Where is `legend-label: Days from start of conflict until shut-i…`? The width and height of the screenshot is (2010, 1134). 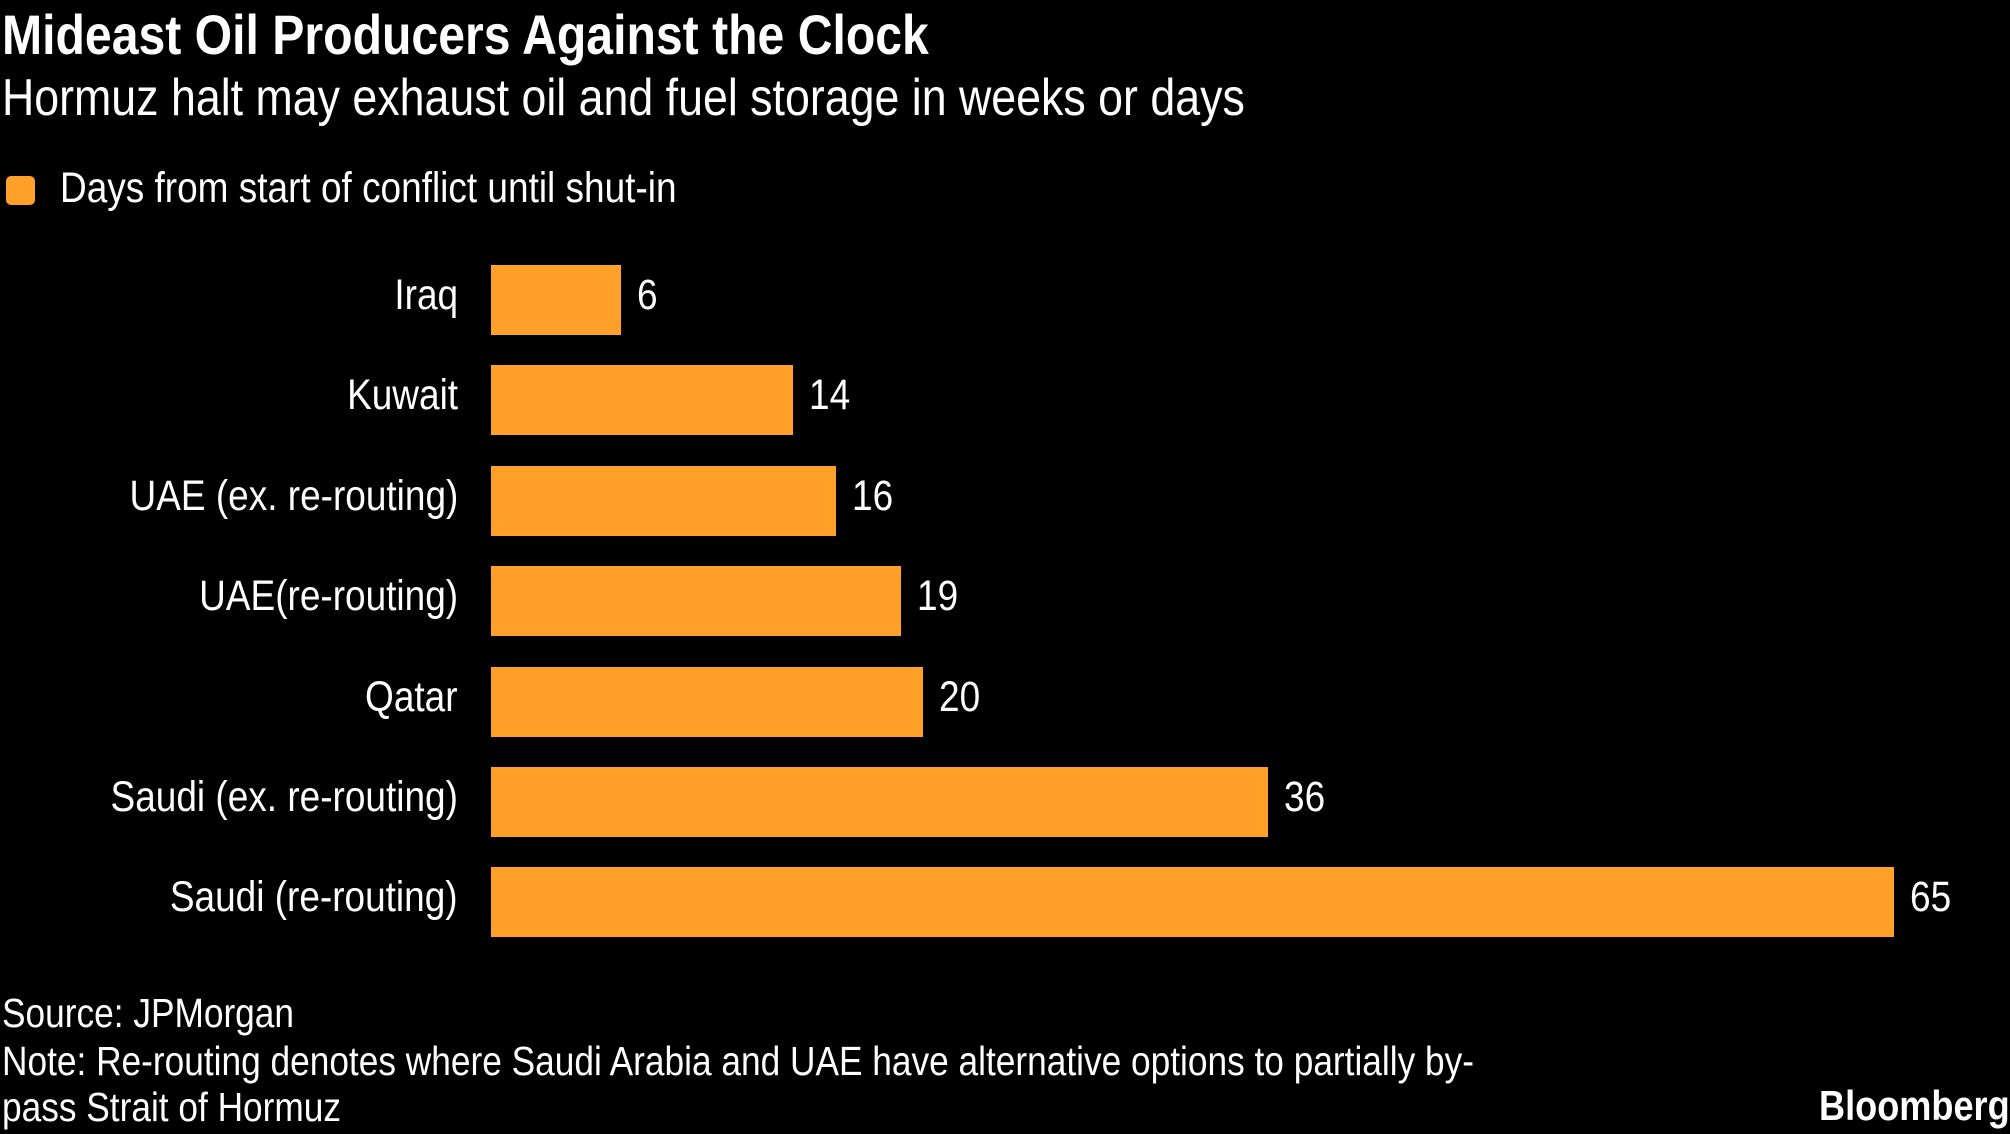 legend-label: Days from start of conflict until shut-i… is located at coordinates (368, 188).